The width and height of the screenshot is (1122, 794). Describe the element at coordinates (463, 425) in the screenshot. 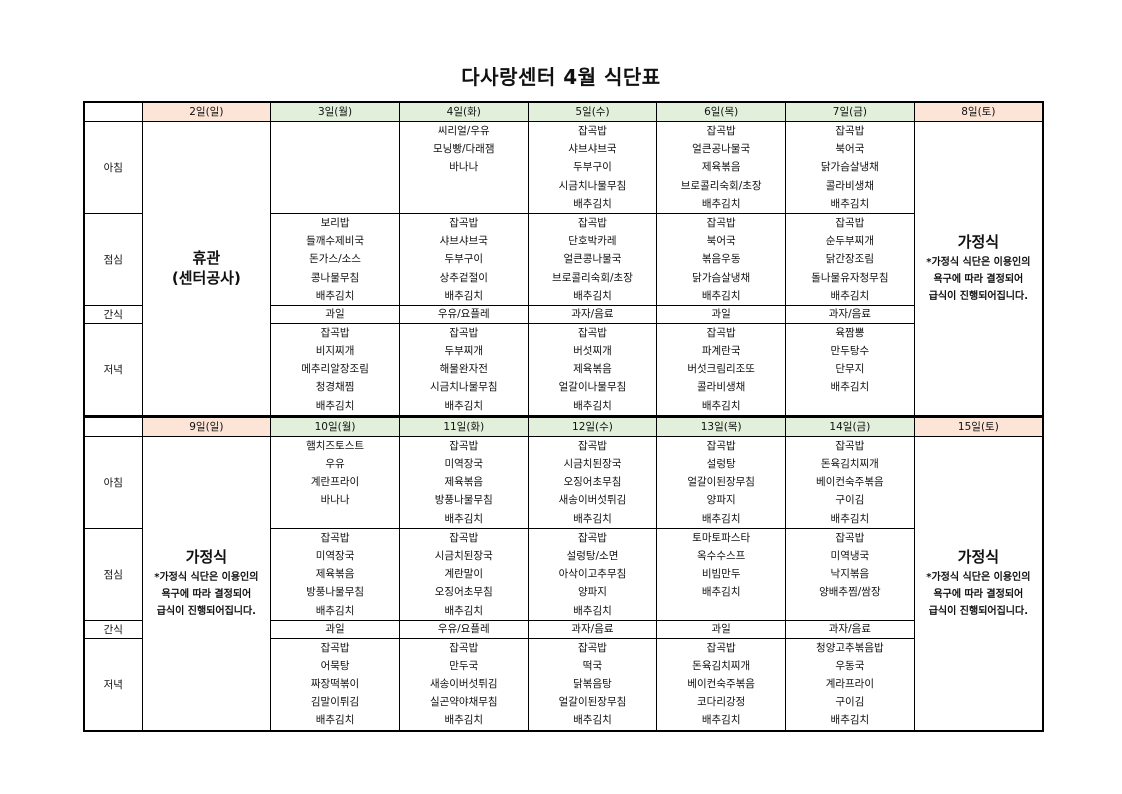

I see `day-header: 11일(화)` at that location.